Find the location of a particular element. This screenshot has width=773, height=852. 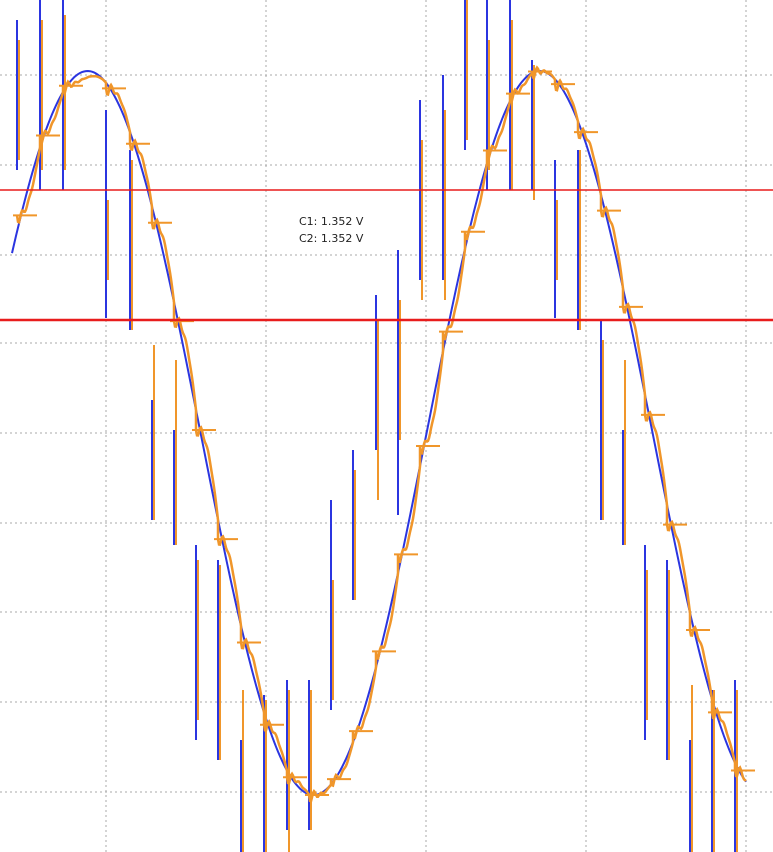

cursor-c2-readout: C2: 1.352 V is located at coordinates (331, 238).